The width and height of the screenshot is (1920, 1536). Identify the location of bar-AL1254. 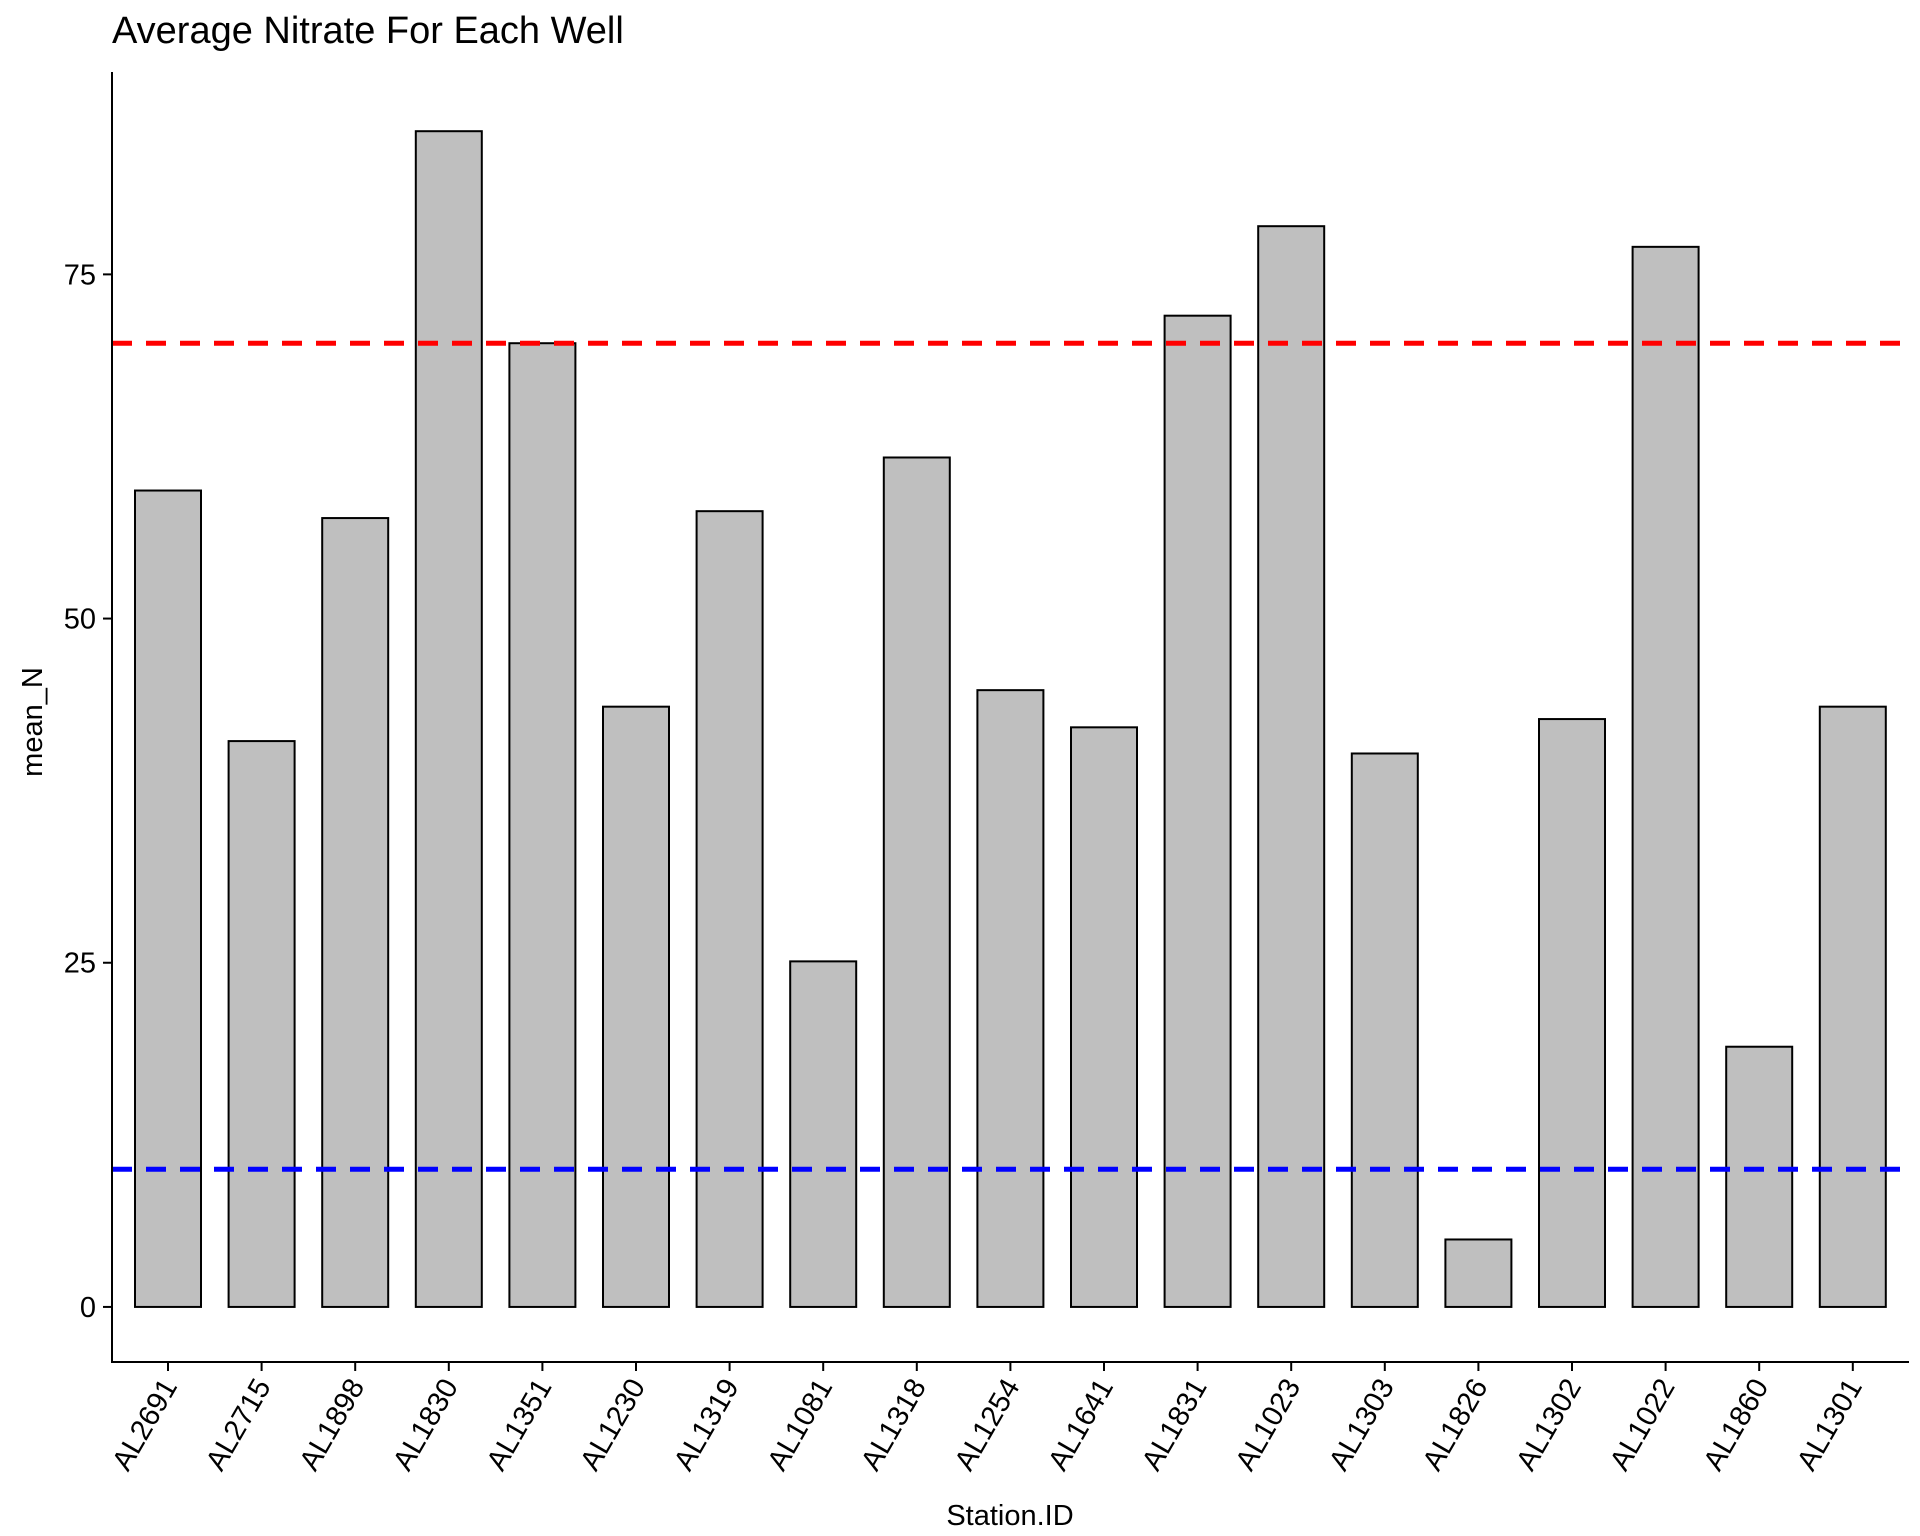
(1010, 998).